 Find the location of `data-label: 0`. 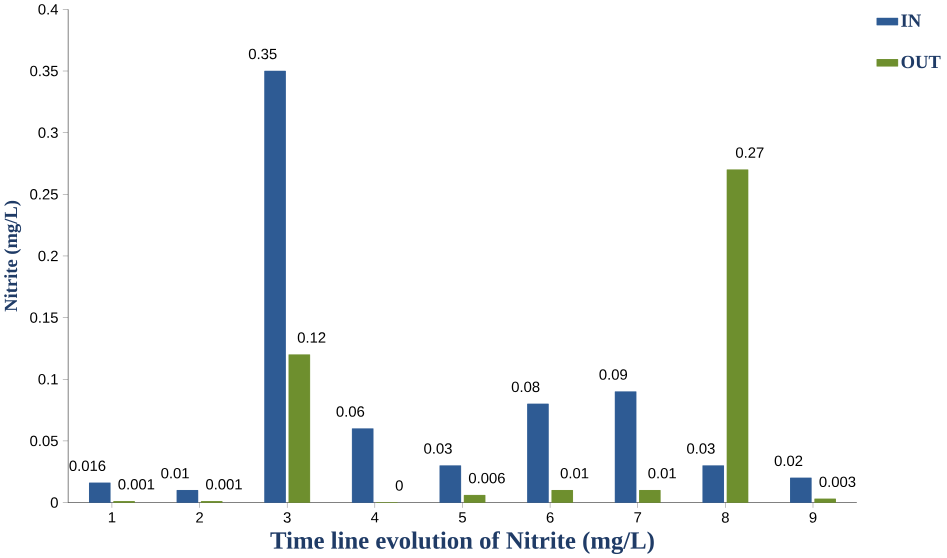

data-label: 0 is located at coordinates (399, 485).